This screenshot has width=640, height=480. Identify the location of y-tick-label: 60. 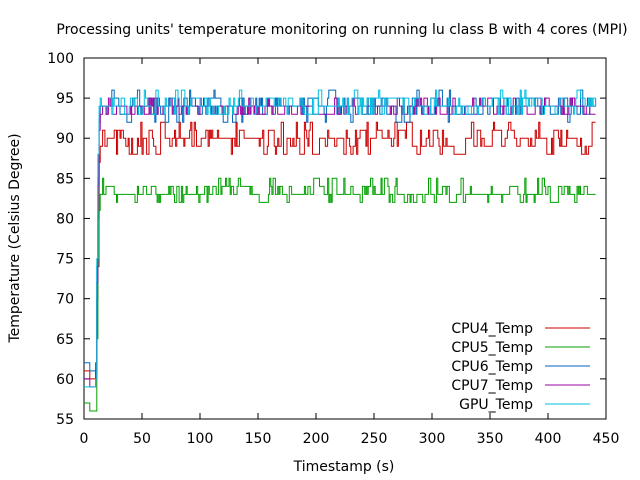
(65, 380).